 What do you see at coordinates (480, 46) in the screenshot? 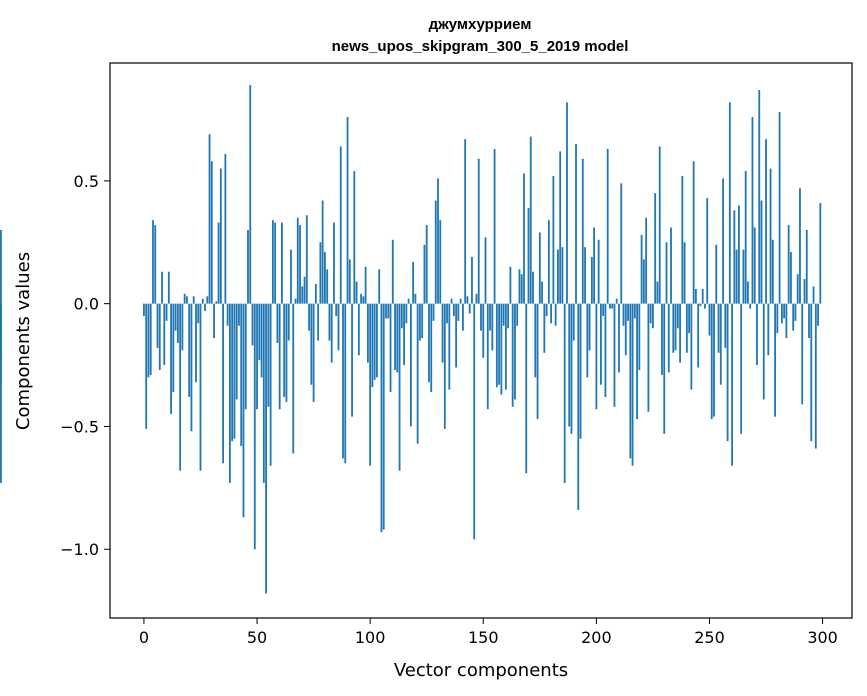
I see `chart-title-line2: news_upos_skipgram_300_5_2019 model` at bounding box center [480, 46].